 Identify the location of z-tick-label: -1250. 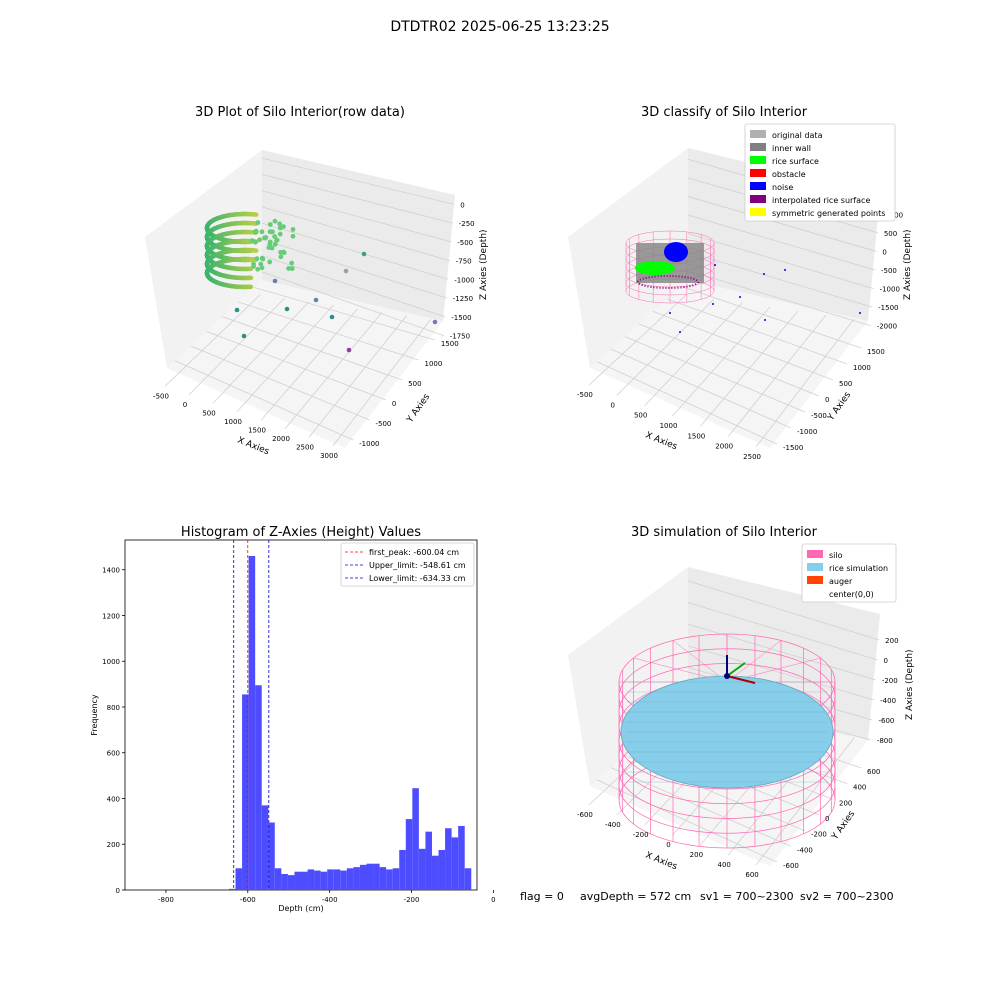
(463, 299).